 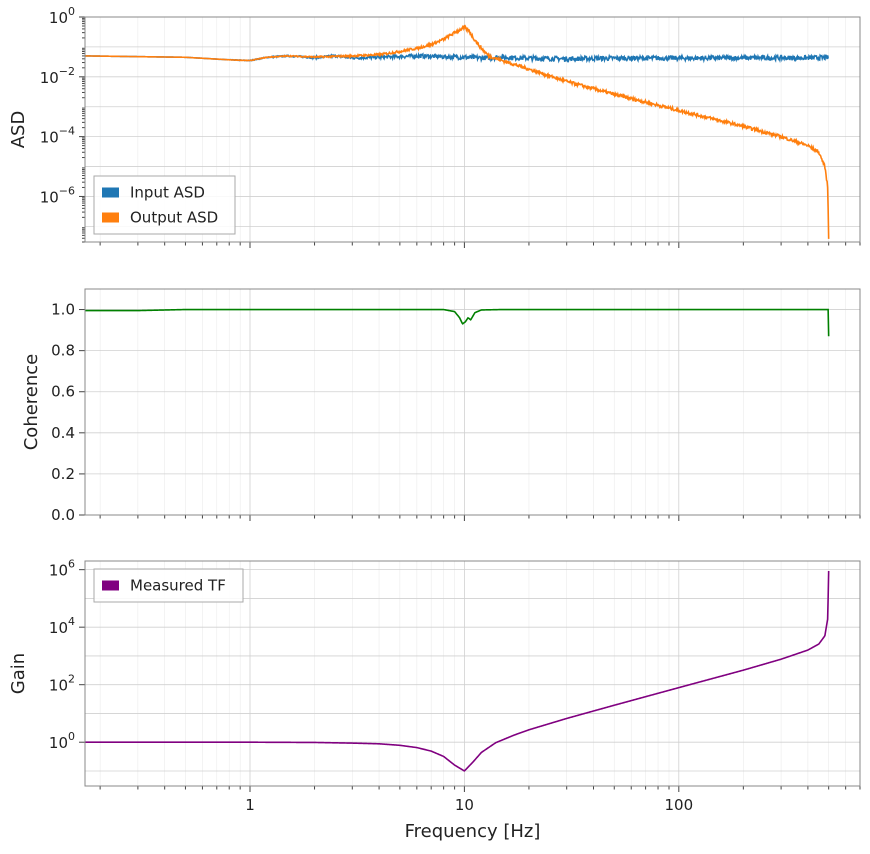 What do you see at coordinates (57, 76) in the screenshot?
I see `asd-y-tick-label: 10⁻²` at bounding box center [57, 76].